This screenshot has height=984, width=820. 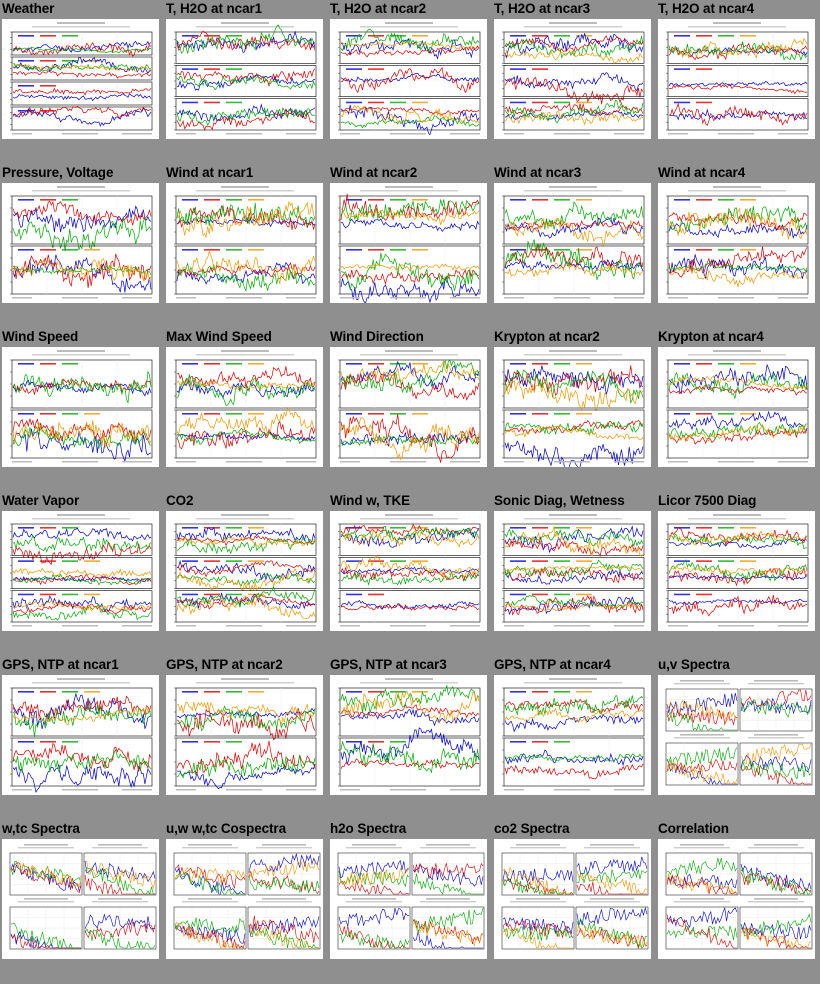 I want to click on plot-cell-title: CO2, so click(x=180, y=500).